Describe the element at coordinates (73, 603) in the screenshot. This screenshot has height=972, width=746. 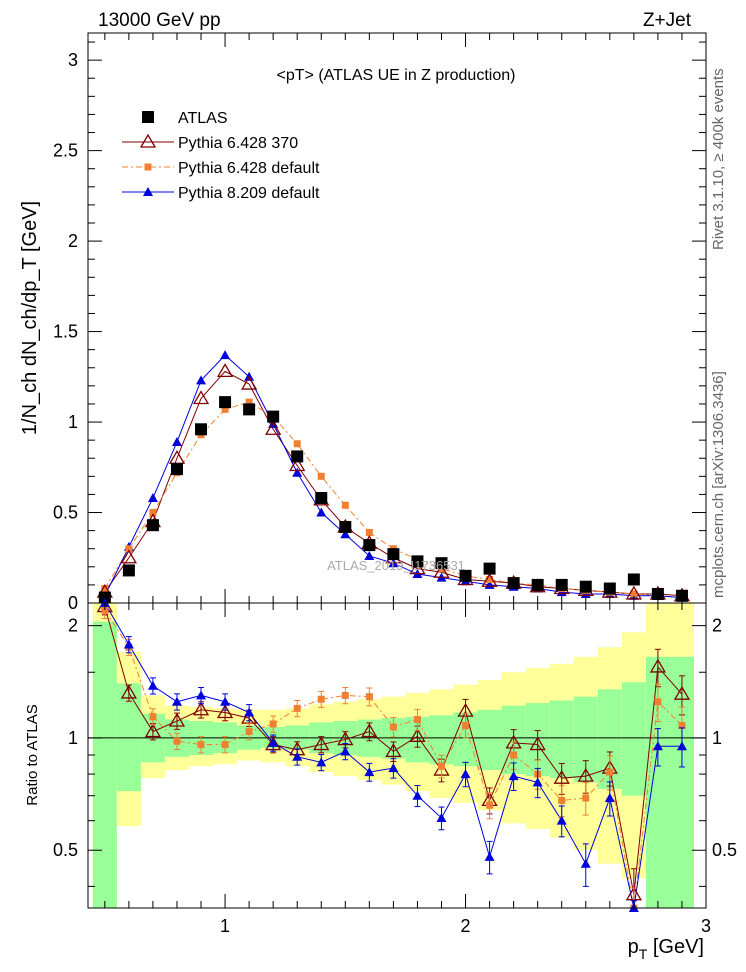
I see `y-tick-label: 0` at that location.